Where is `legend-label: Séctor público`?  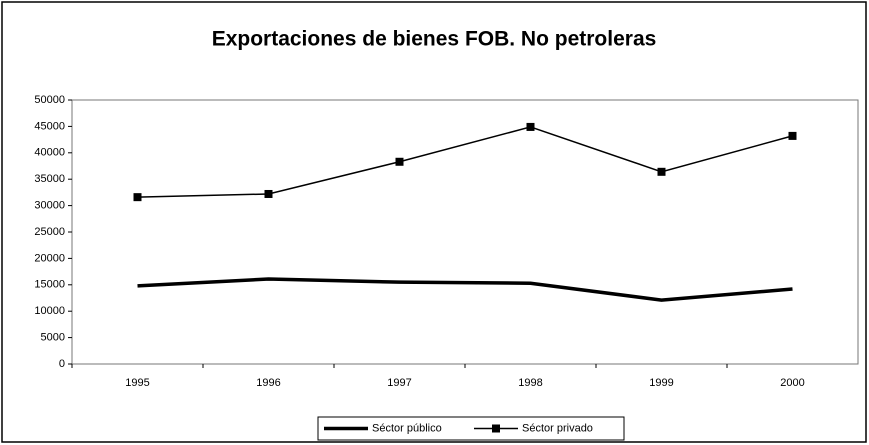 legend-label: Séctor público is located at coordinates (407, 428).